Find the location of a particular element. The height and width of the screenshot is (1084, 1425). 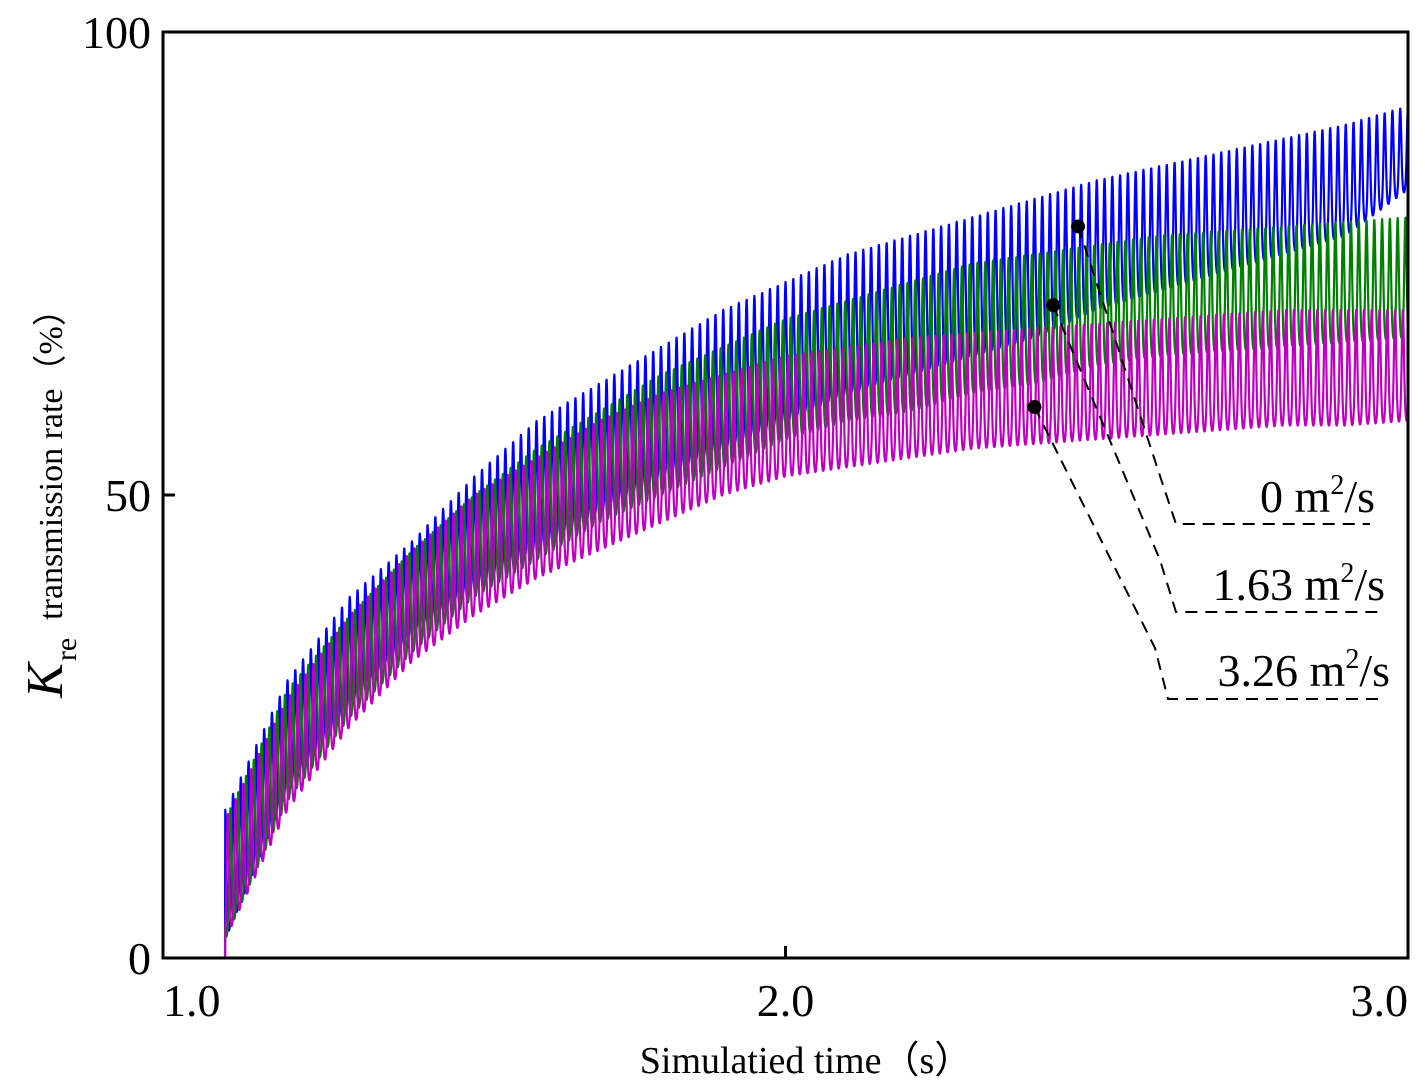

svg-text:K re transmission: K re transmission rate（%） is located at coordinates (50, 495).